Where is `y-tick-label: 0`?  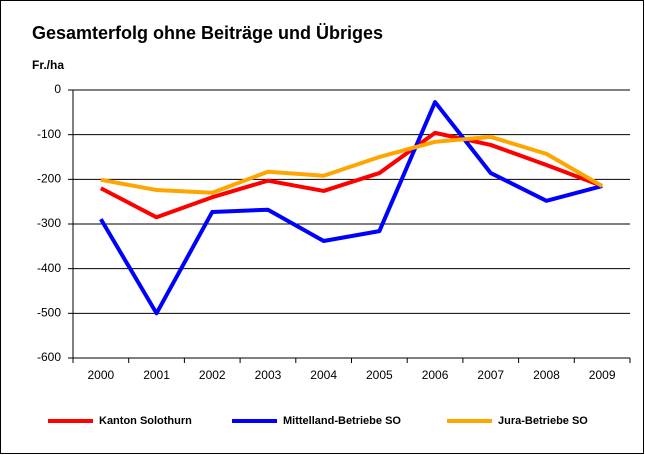 y-tick-label: 0 is located at coordinates (57, 89).